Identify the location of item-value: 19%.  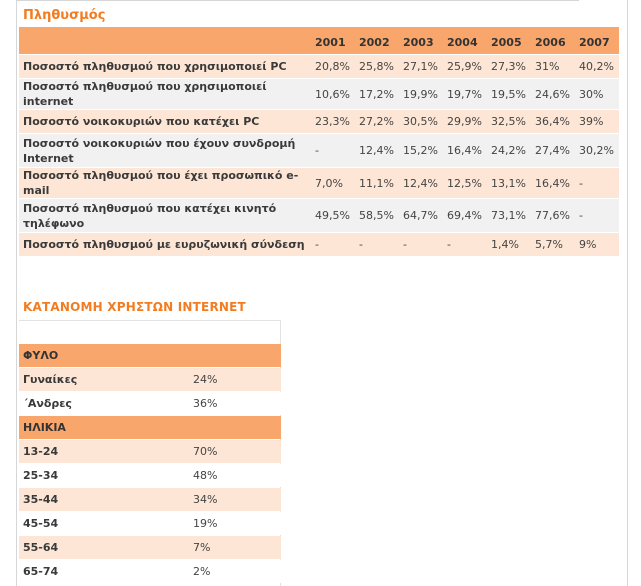
(235, 523).